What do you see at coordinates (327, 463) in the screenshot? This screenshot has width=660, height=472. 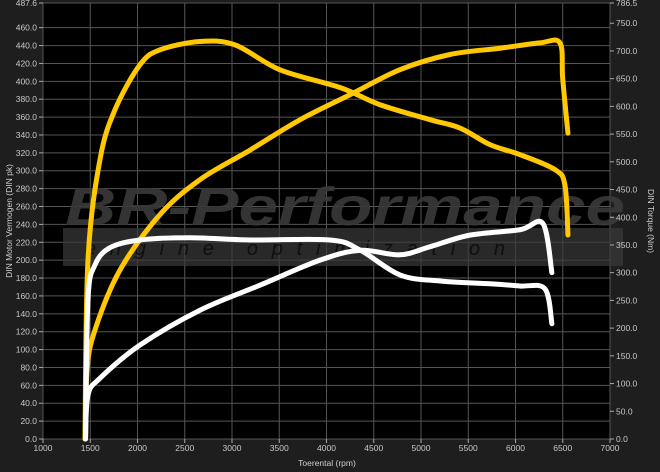 I see `x-axis-label: Toerental (rpm)` at bounding box center [327, 463].